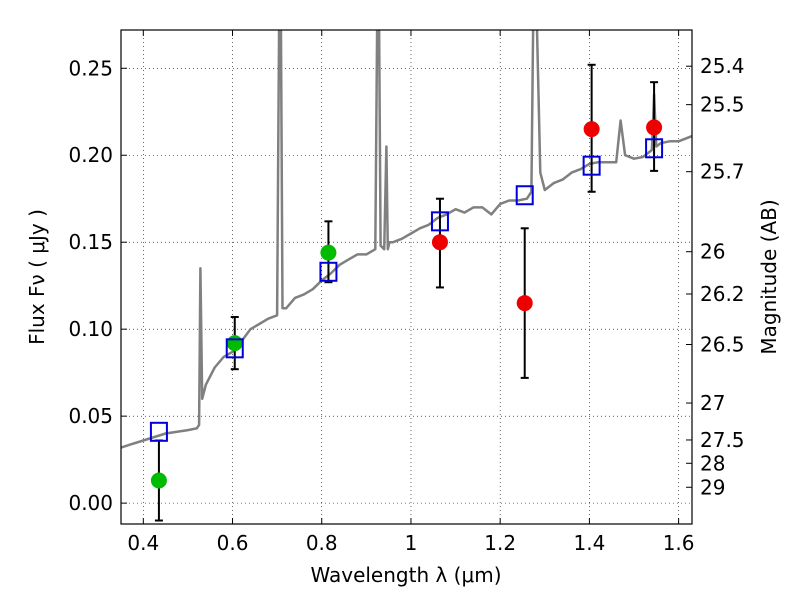  Describe the element at coordinates (722, 105) in the screenshot. I see `y2-tick-label: 25.5` at that location.